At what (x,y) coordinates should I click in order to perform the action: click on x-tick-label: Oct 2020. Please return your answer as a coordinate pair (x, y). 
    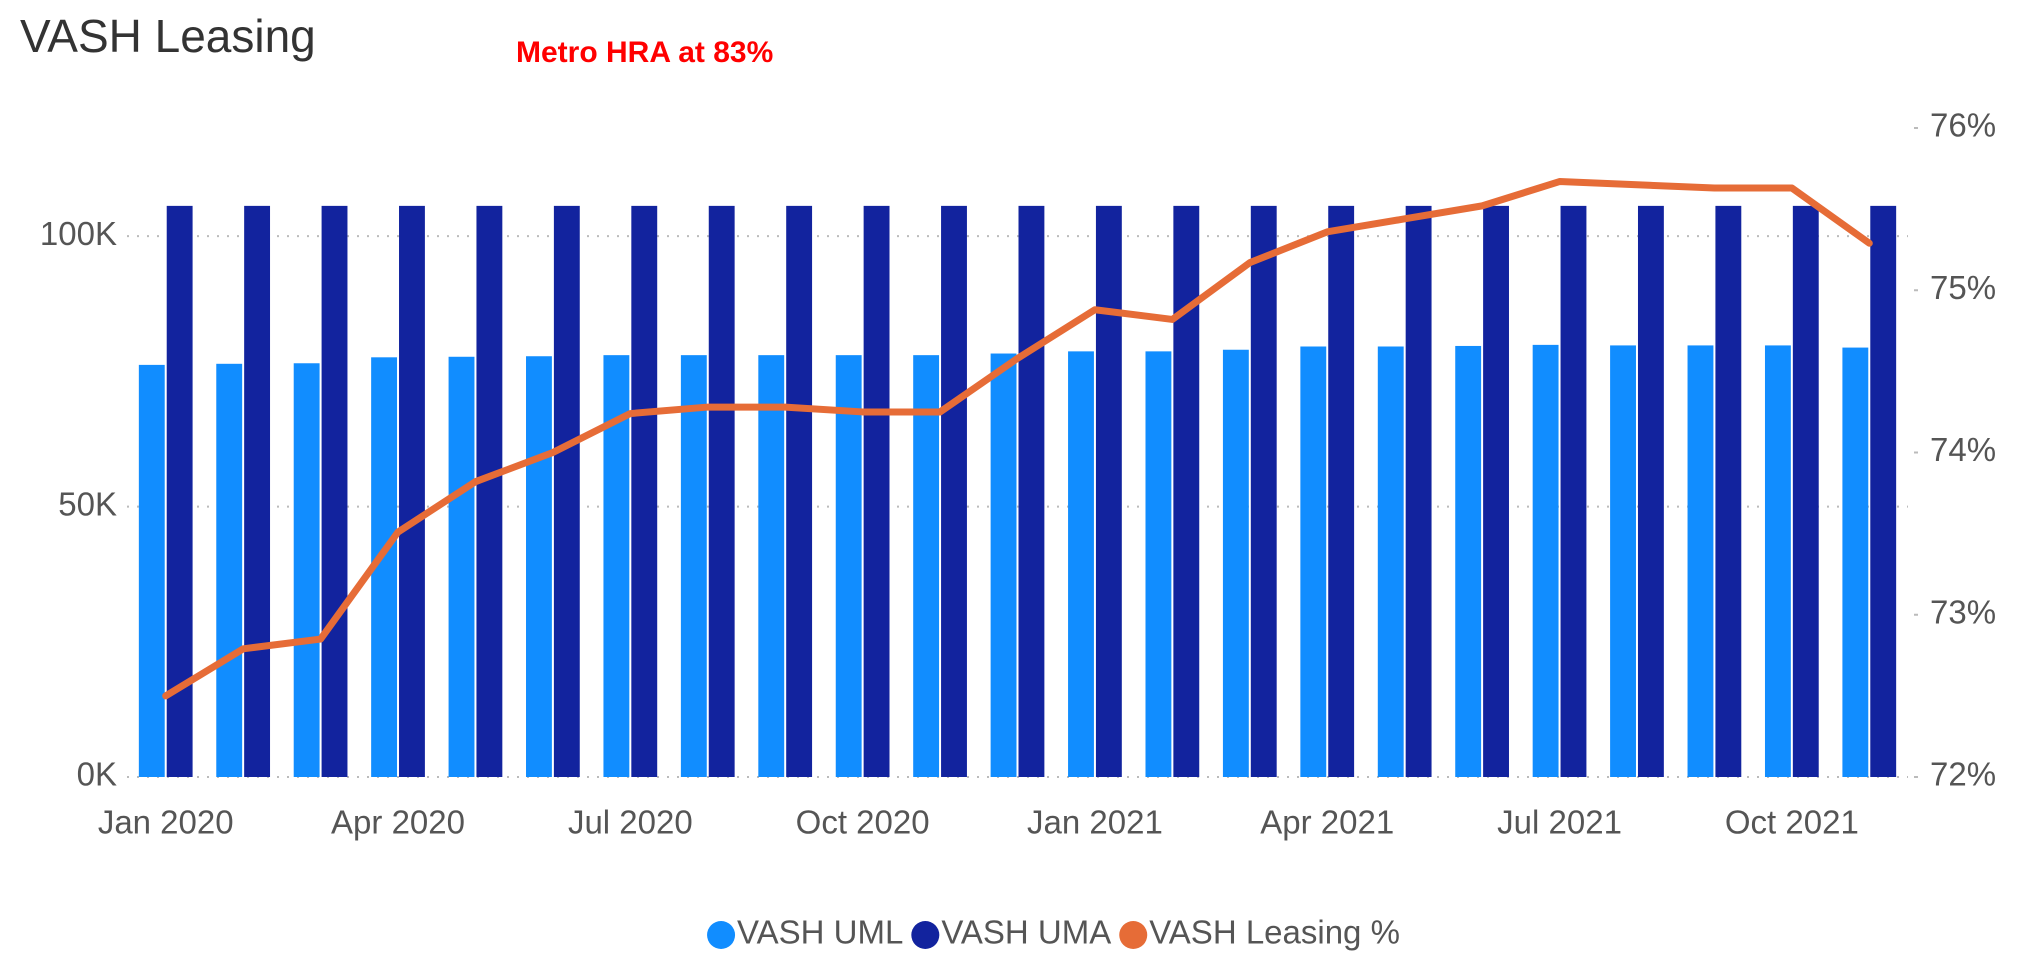
    Looking at the image, I should click on (863, 822).